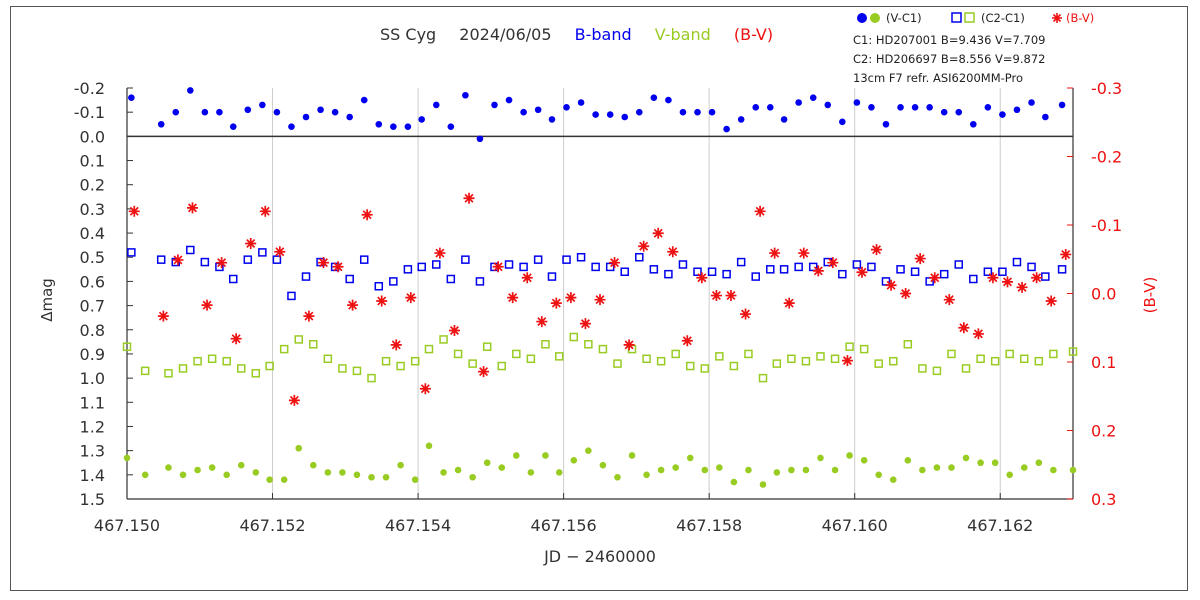 The image size is (1200, 600). I want to click on y2-tick-label: 0.0, so click(1103, 294).